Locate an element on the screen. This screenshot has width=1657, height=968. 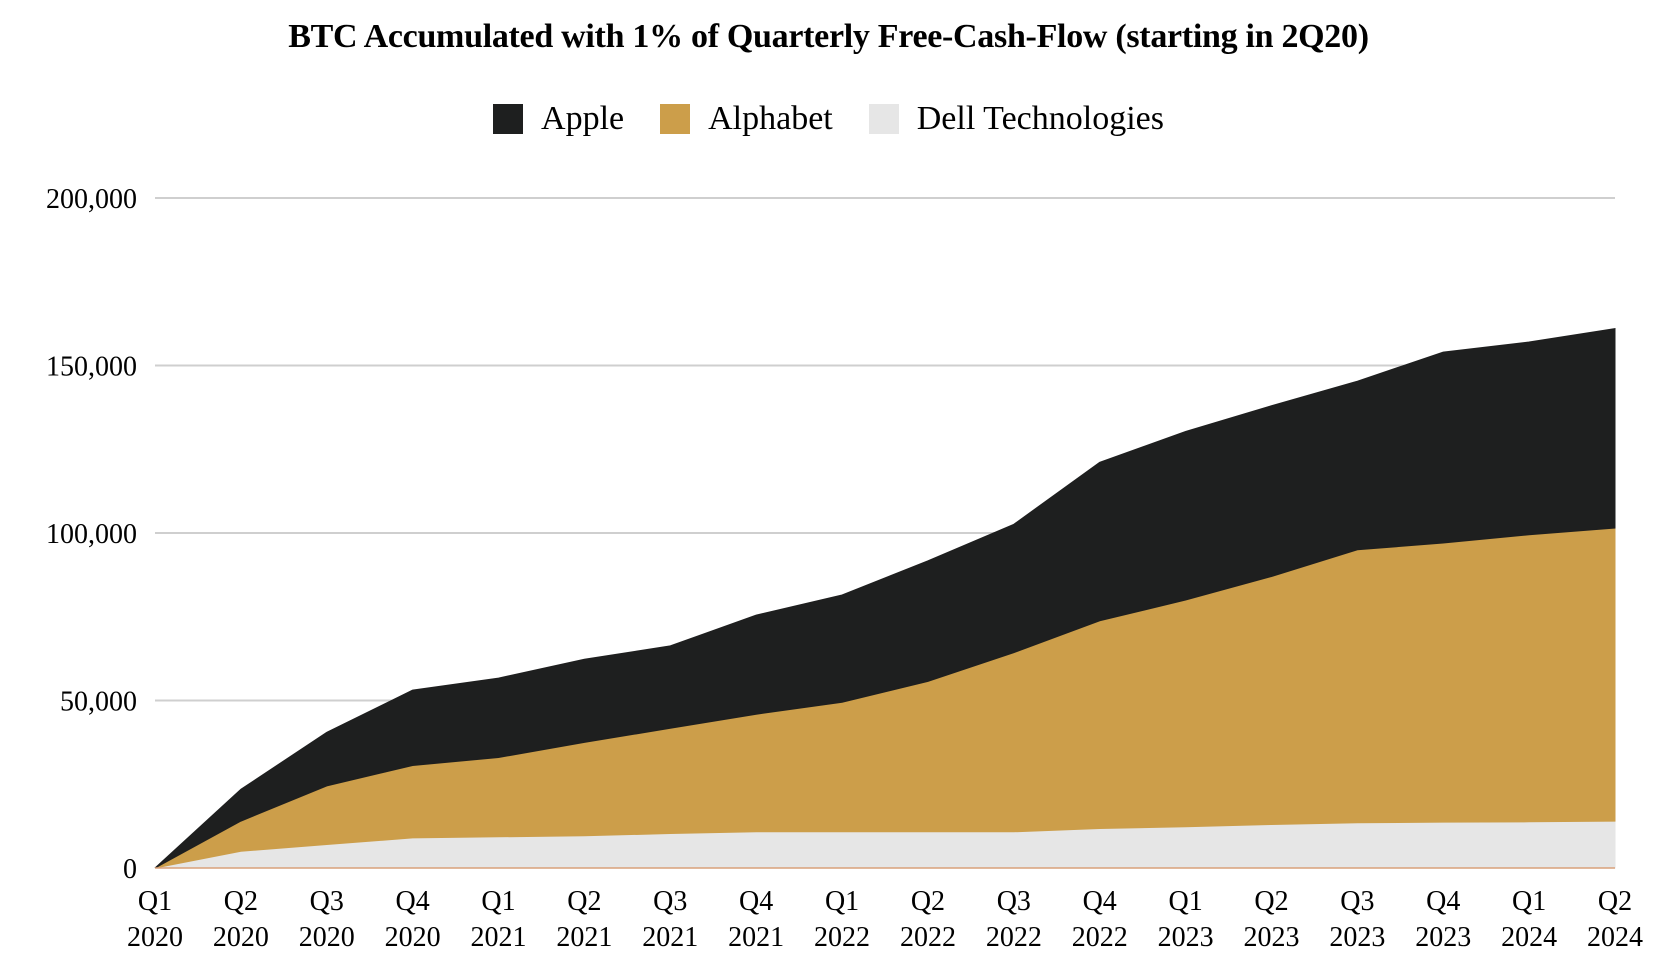
x-tick-year-6: 2021 is located at coordinates (670, 937).